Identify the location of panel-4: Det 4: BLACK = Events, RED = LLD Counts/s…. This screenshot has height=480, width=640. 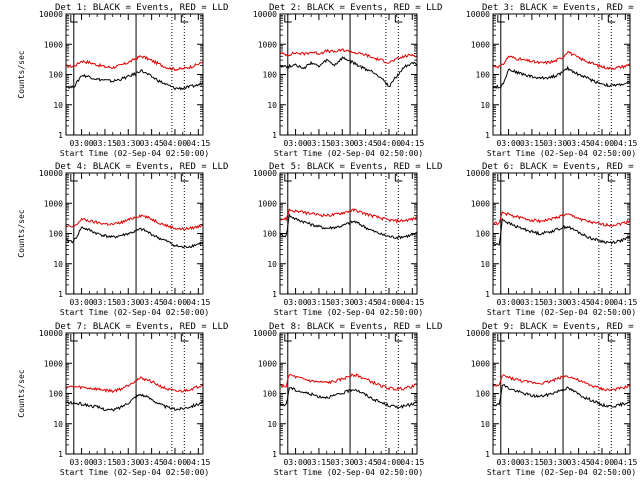
(122, 239).